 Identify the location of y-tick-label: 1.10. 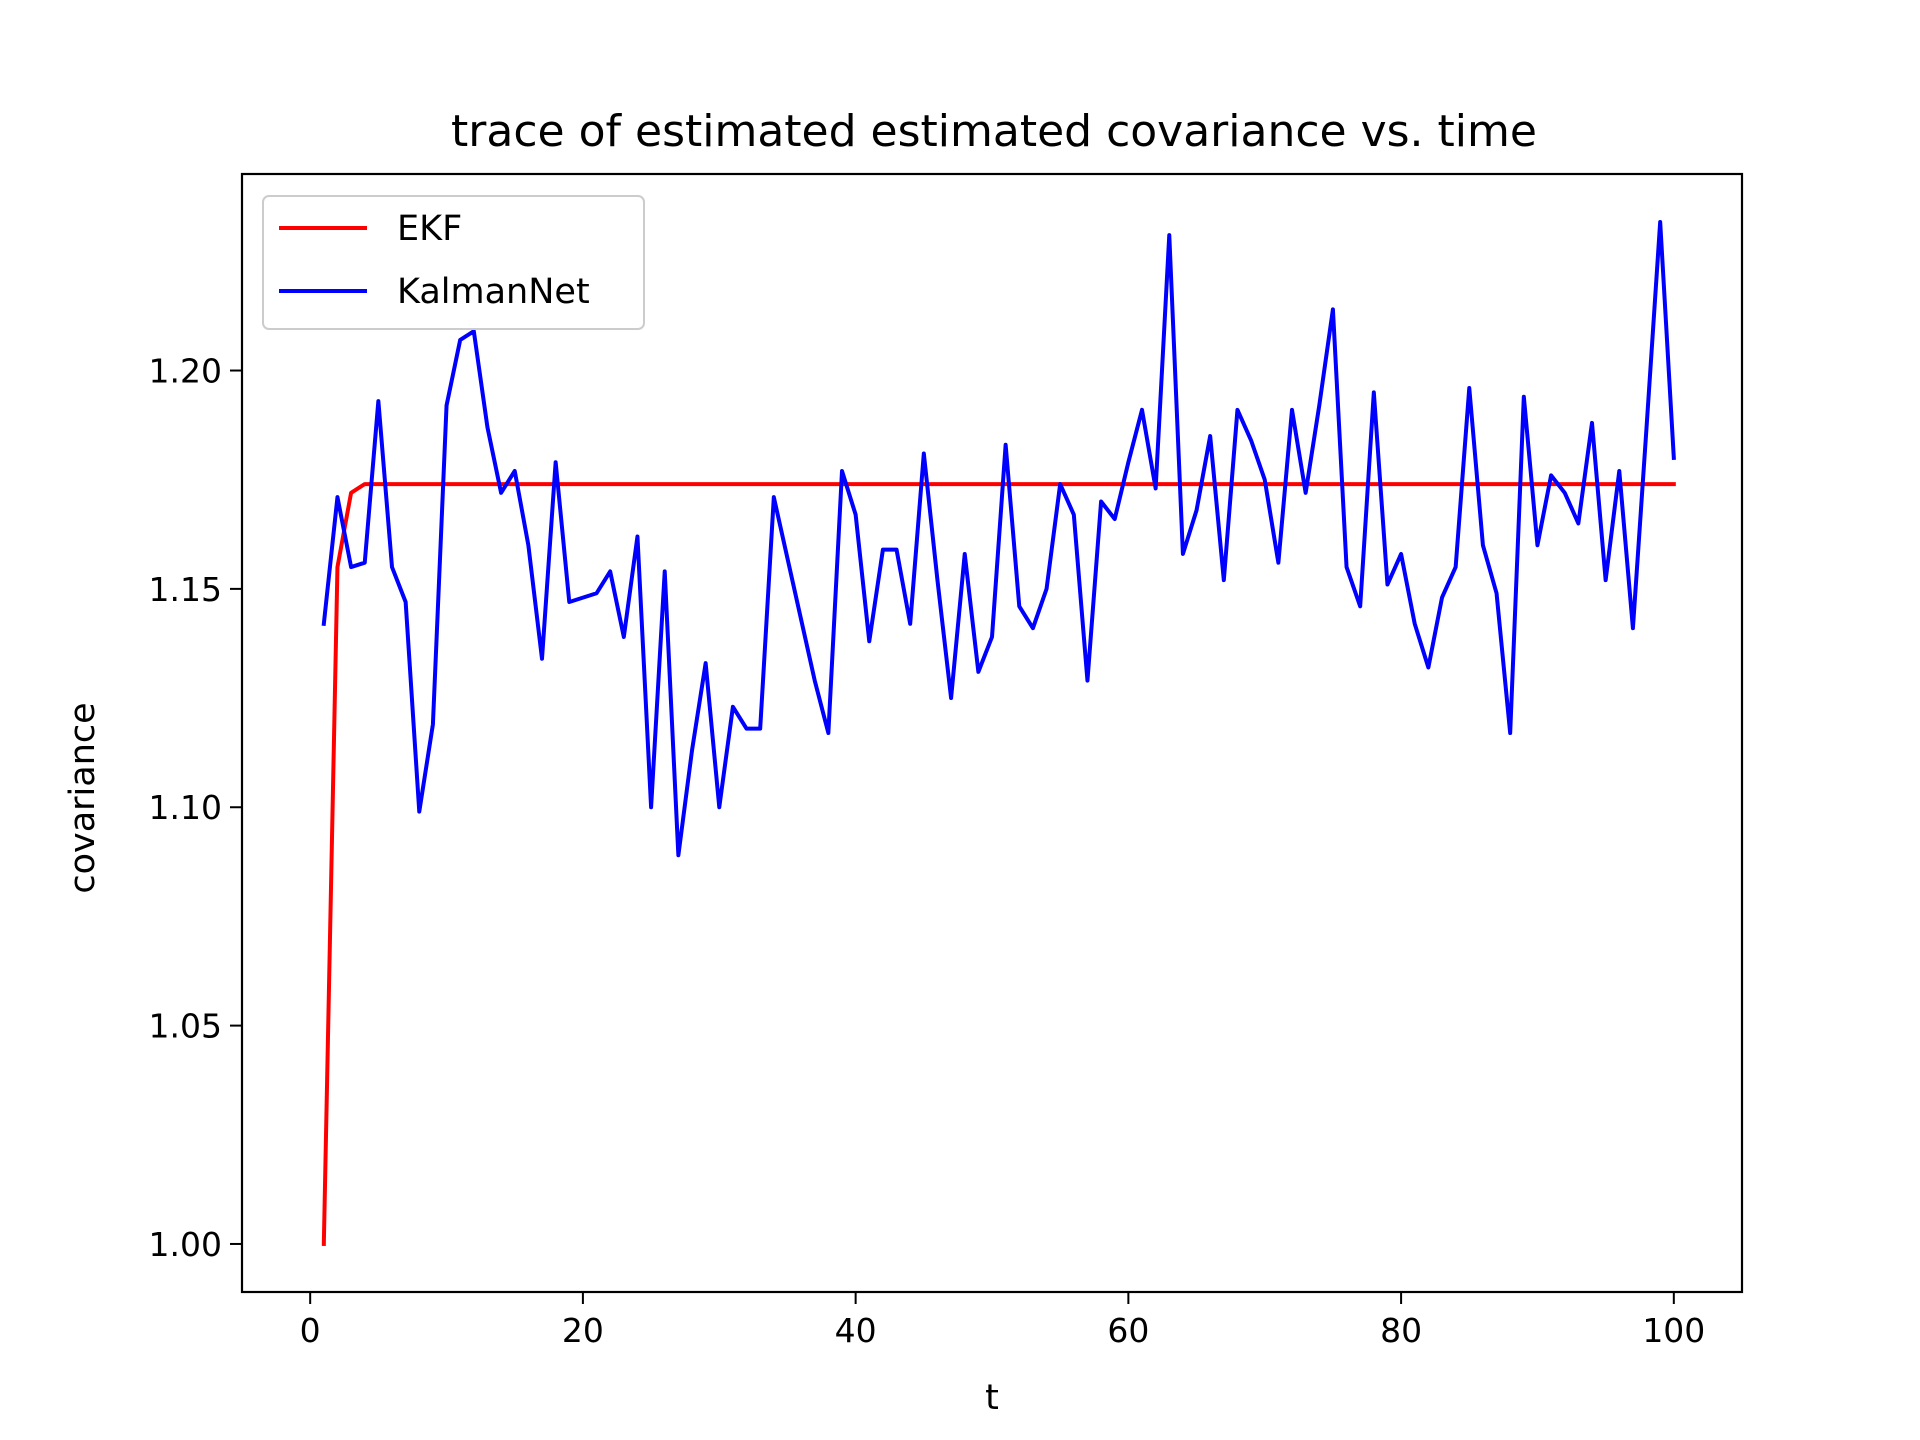
(185, 807).